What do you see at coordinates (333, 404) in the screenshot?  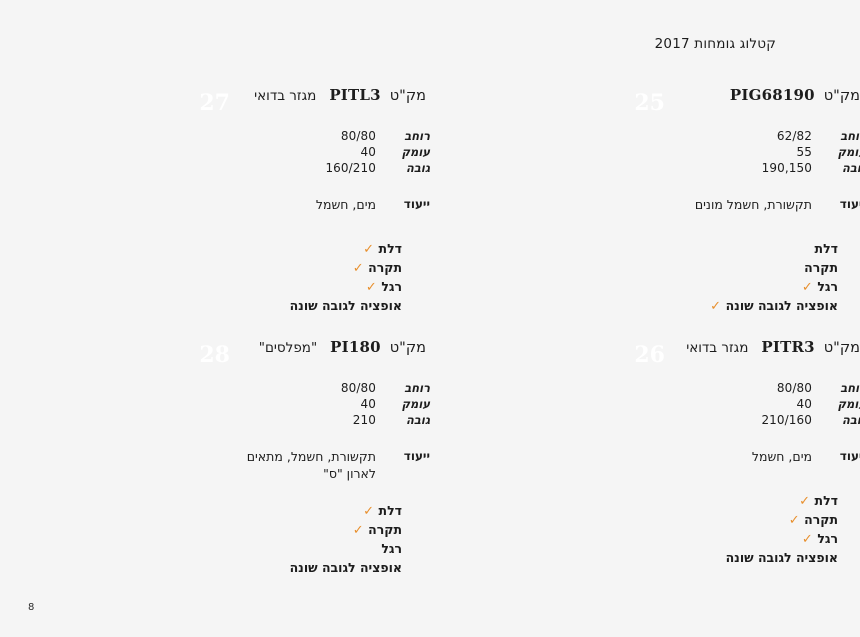 I see `dimensions-list: רוחב 80/80 עומק 40 גובה 210` at bounding box center [333, 404].